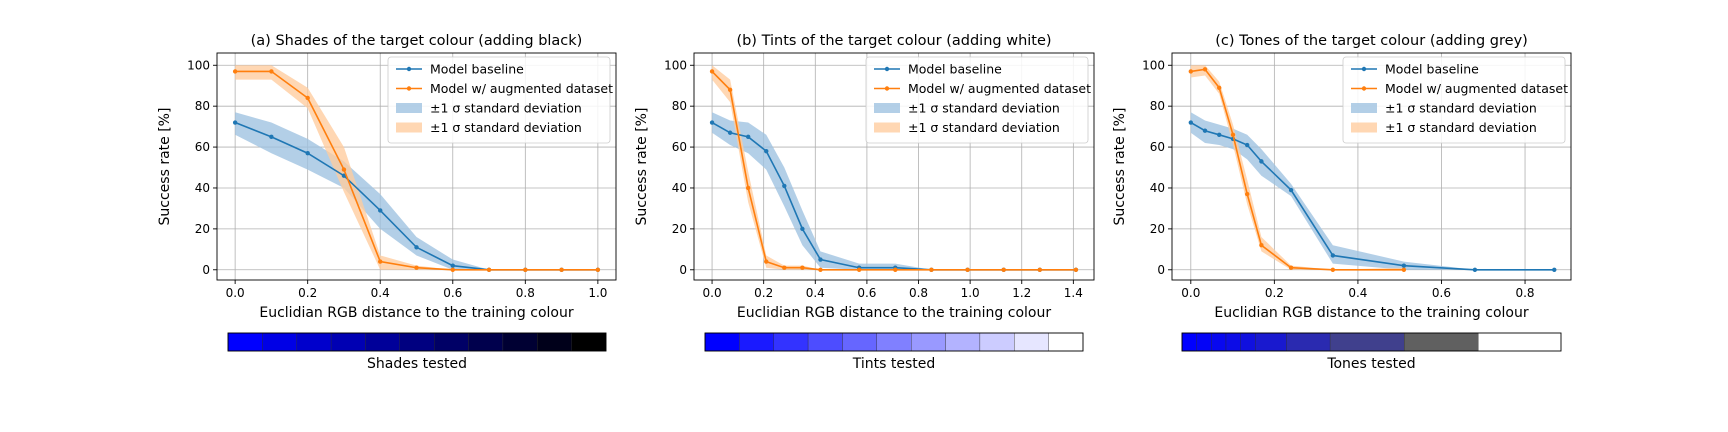 This screenshot has height=432, width=1728. I want to click on series-line-augmented, so click(893, 170).